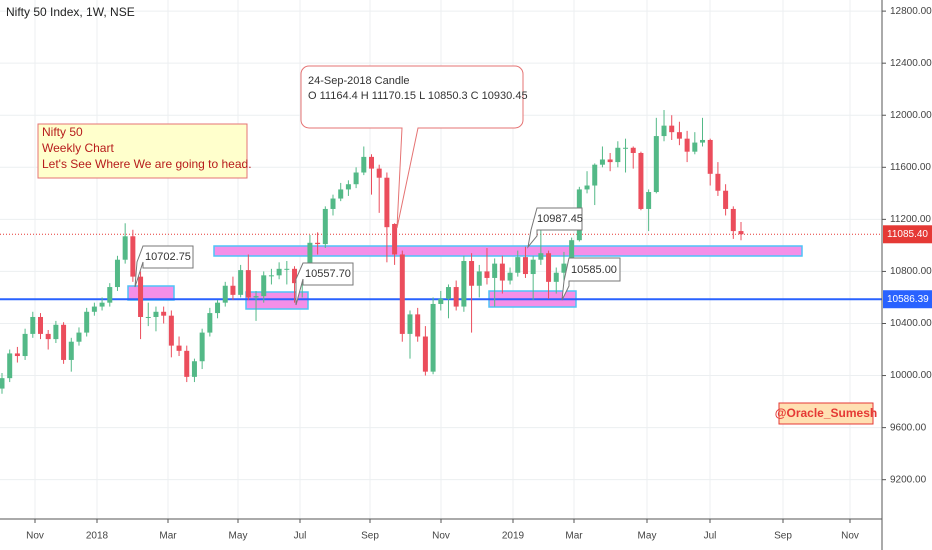 This screenshot has height=550, width=932. I want to click on level-label: 10586.39, so click(908, 299).